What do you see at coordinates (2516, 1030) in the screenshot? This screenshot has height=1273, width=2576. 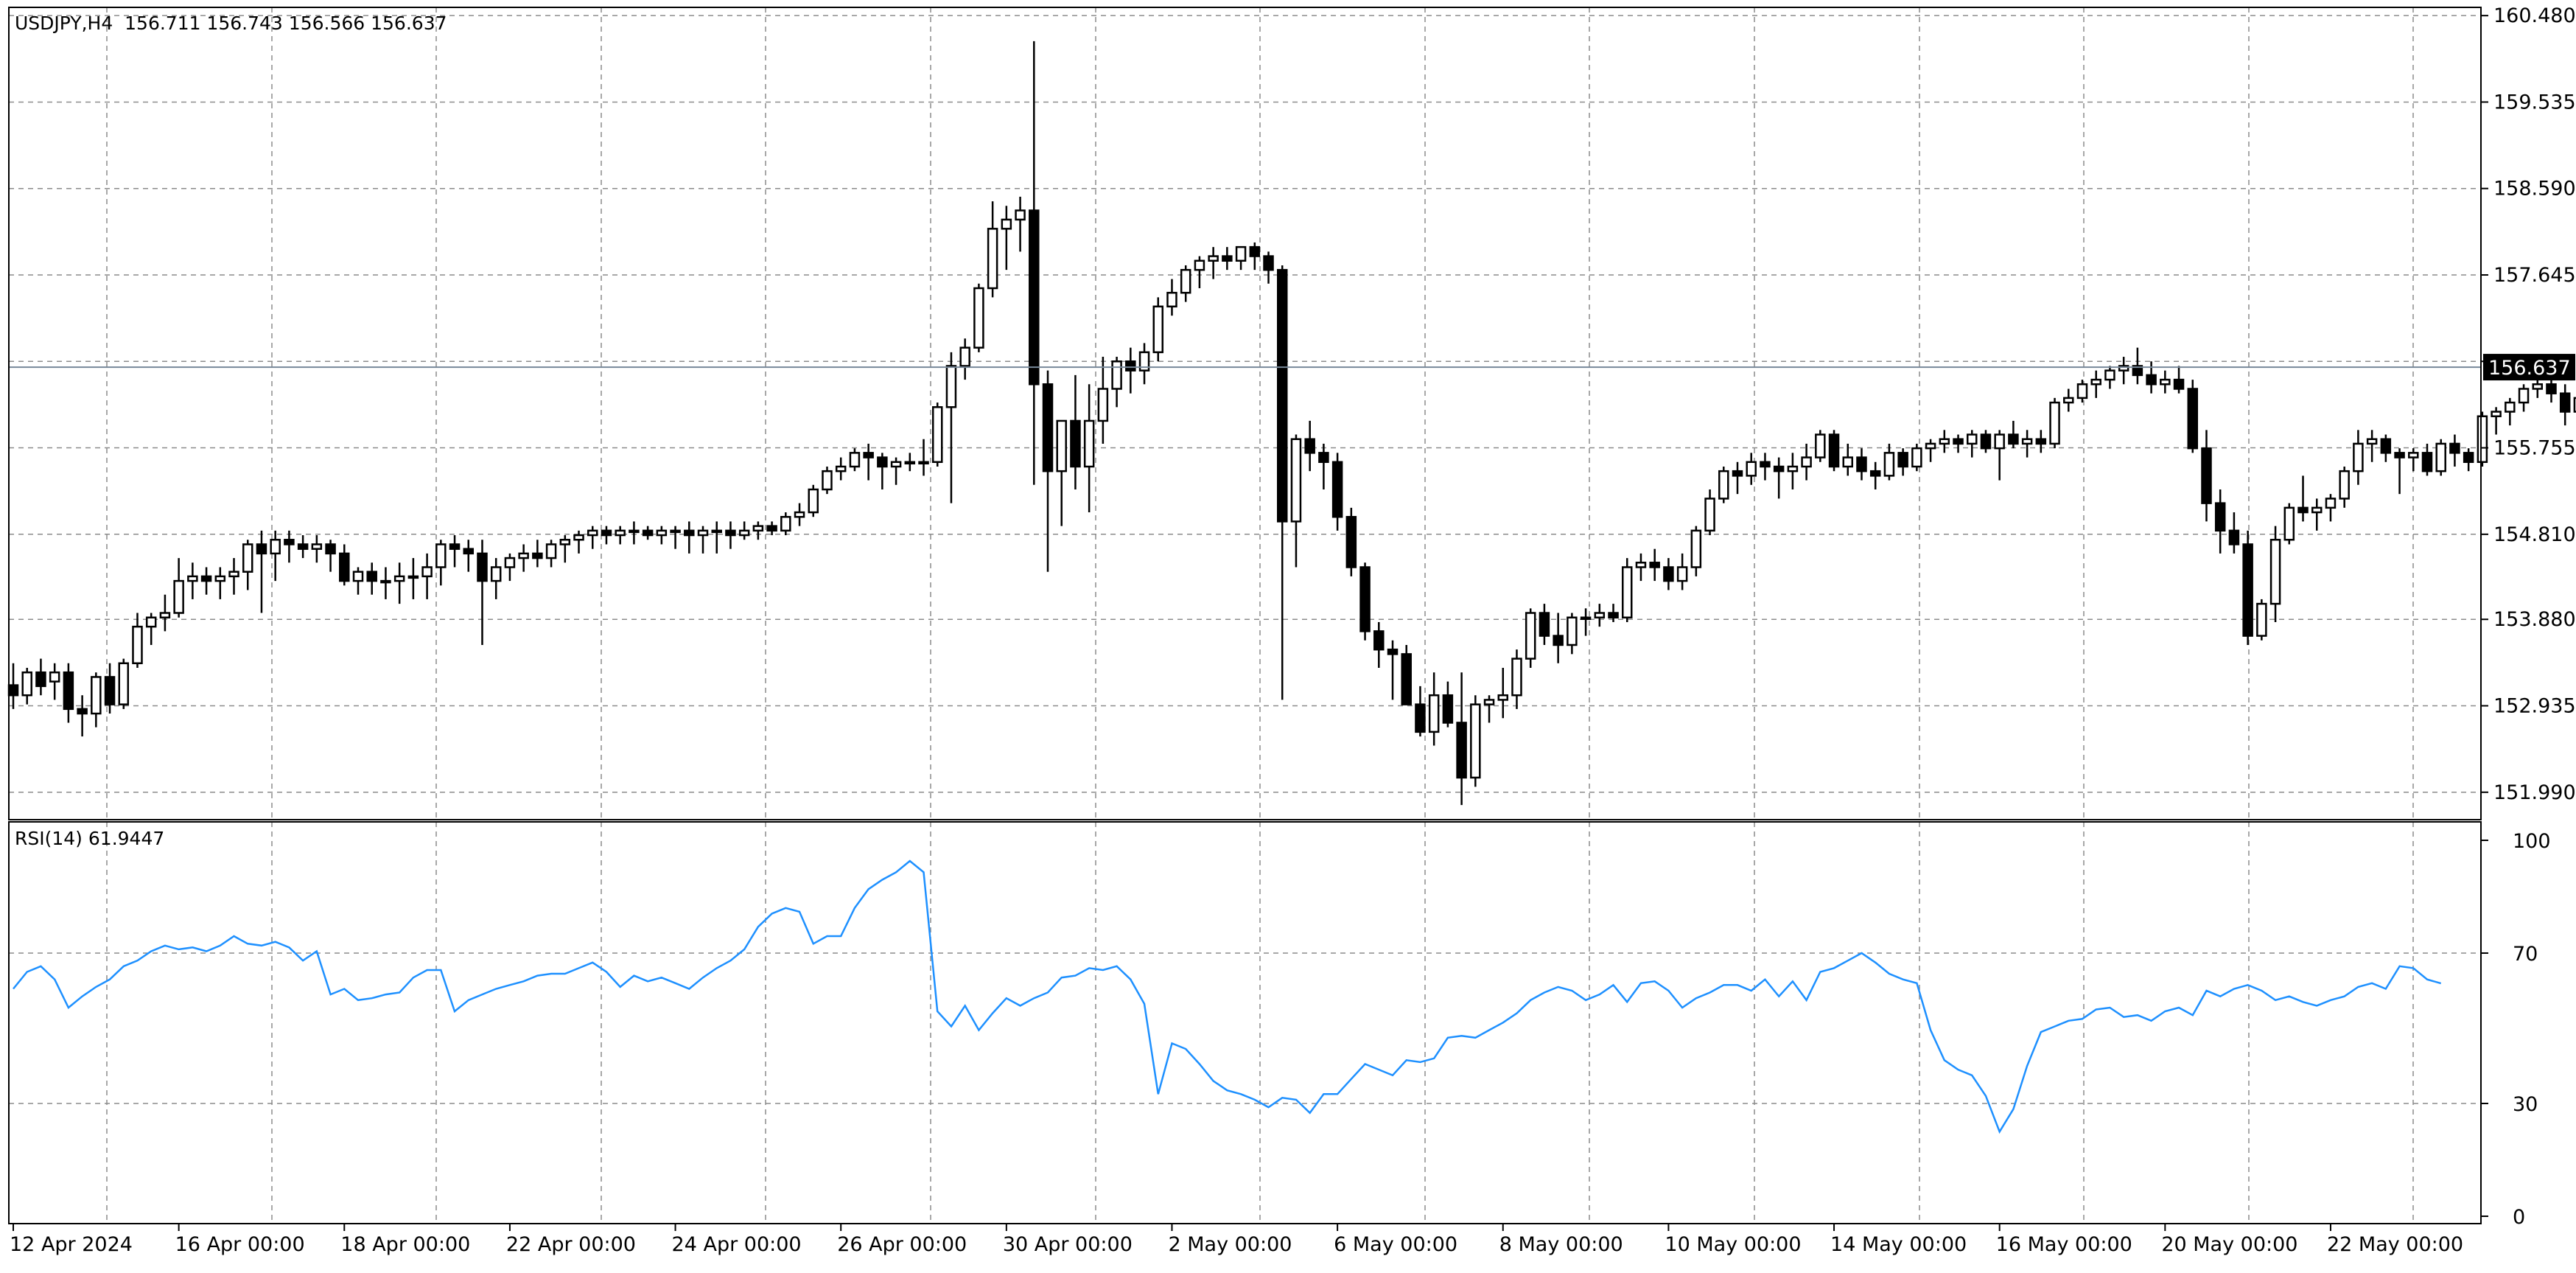 I see `rsi-axis: 100 70 30 0` at bounding box center [2516, 1030].